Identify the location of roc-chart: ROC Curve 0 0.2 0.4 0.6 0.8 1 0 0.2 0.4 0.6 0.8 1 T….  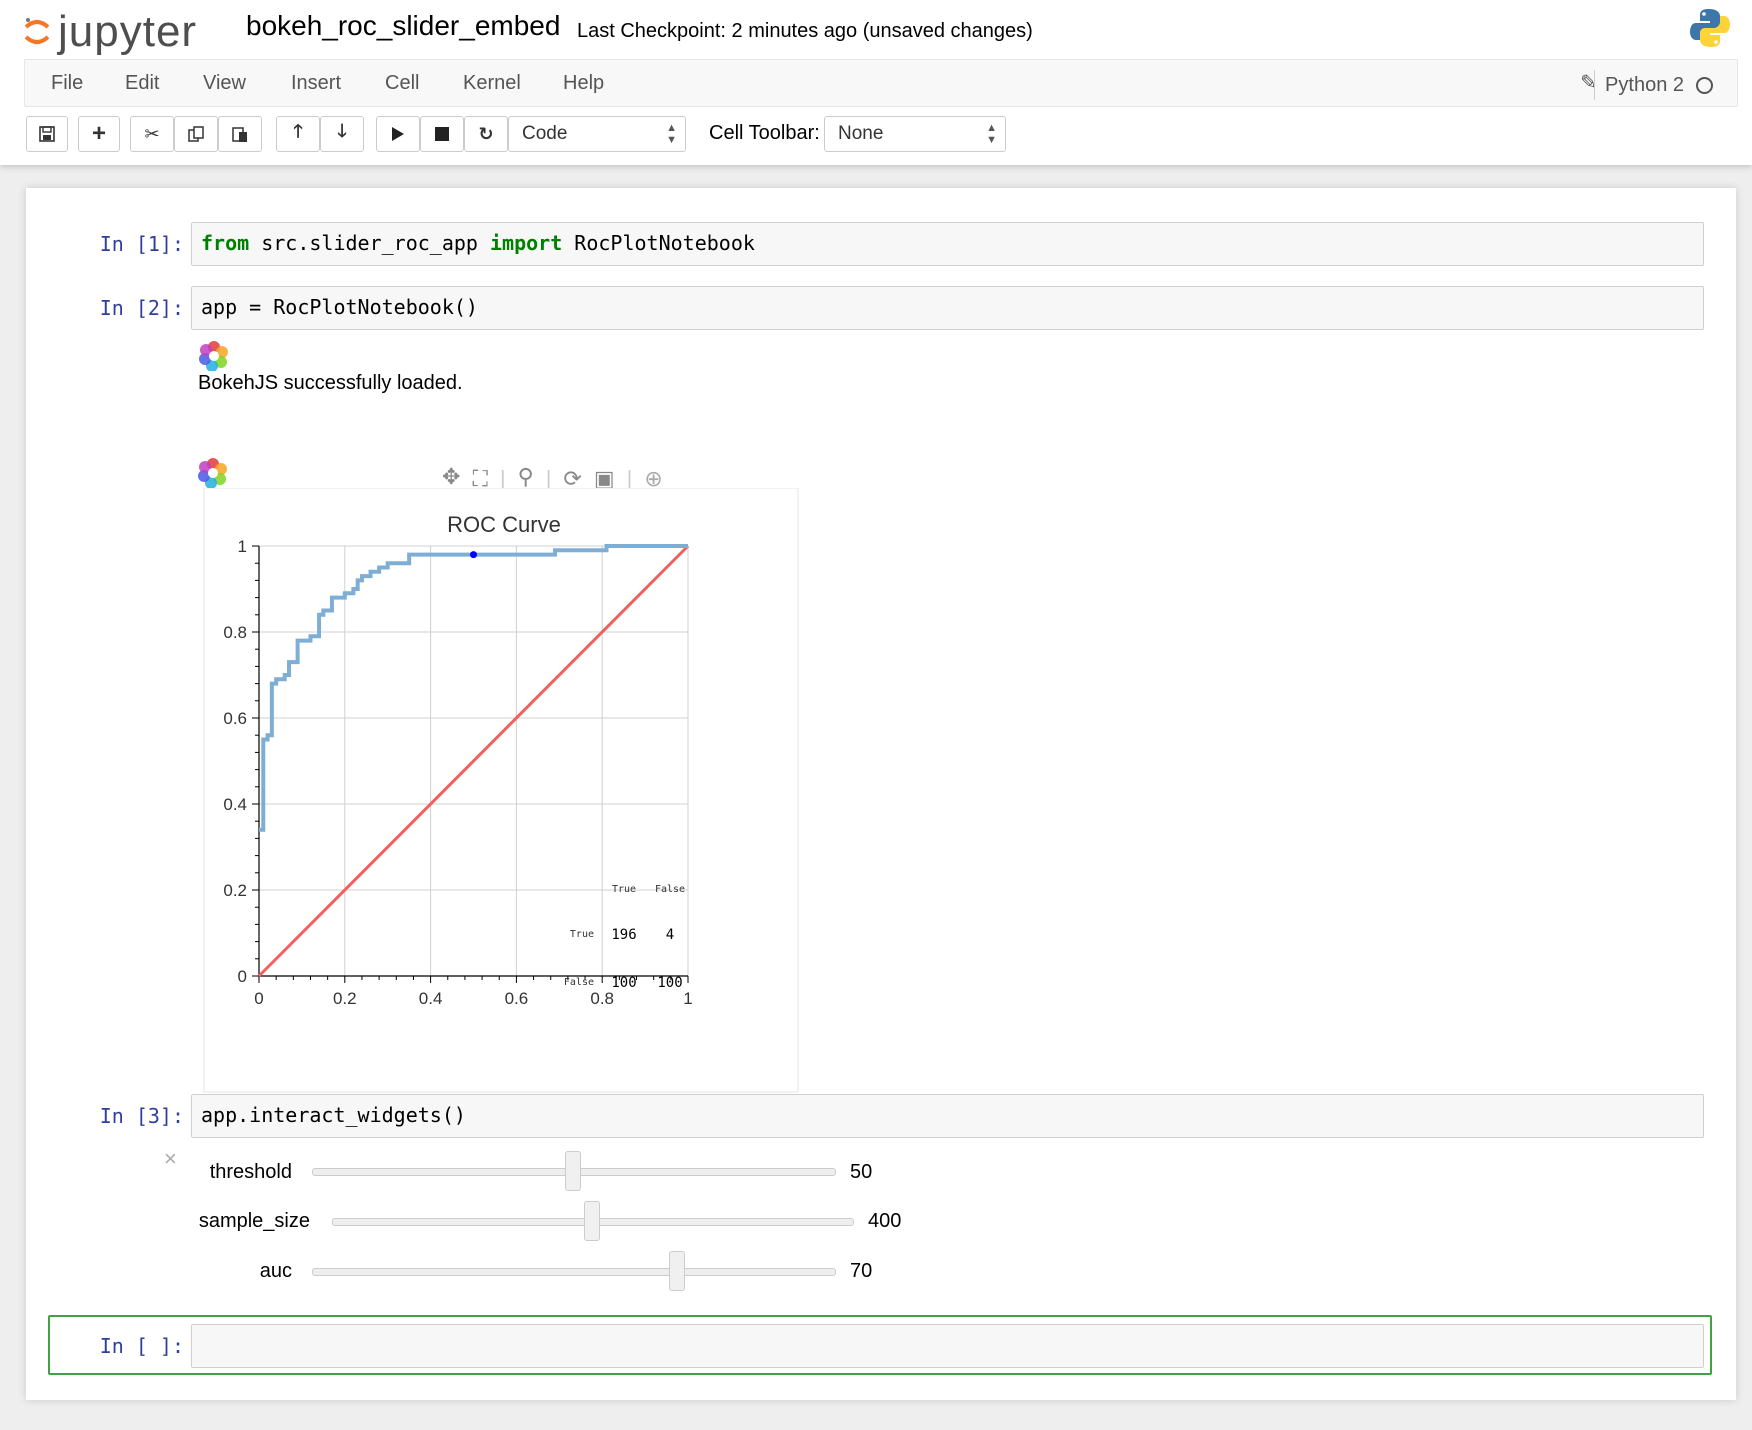
(501, 790).